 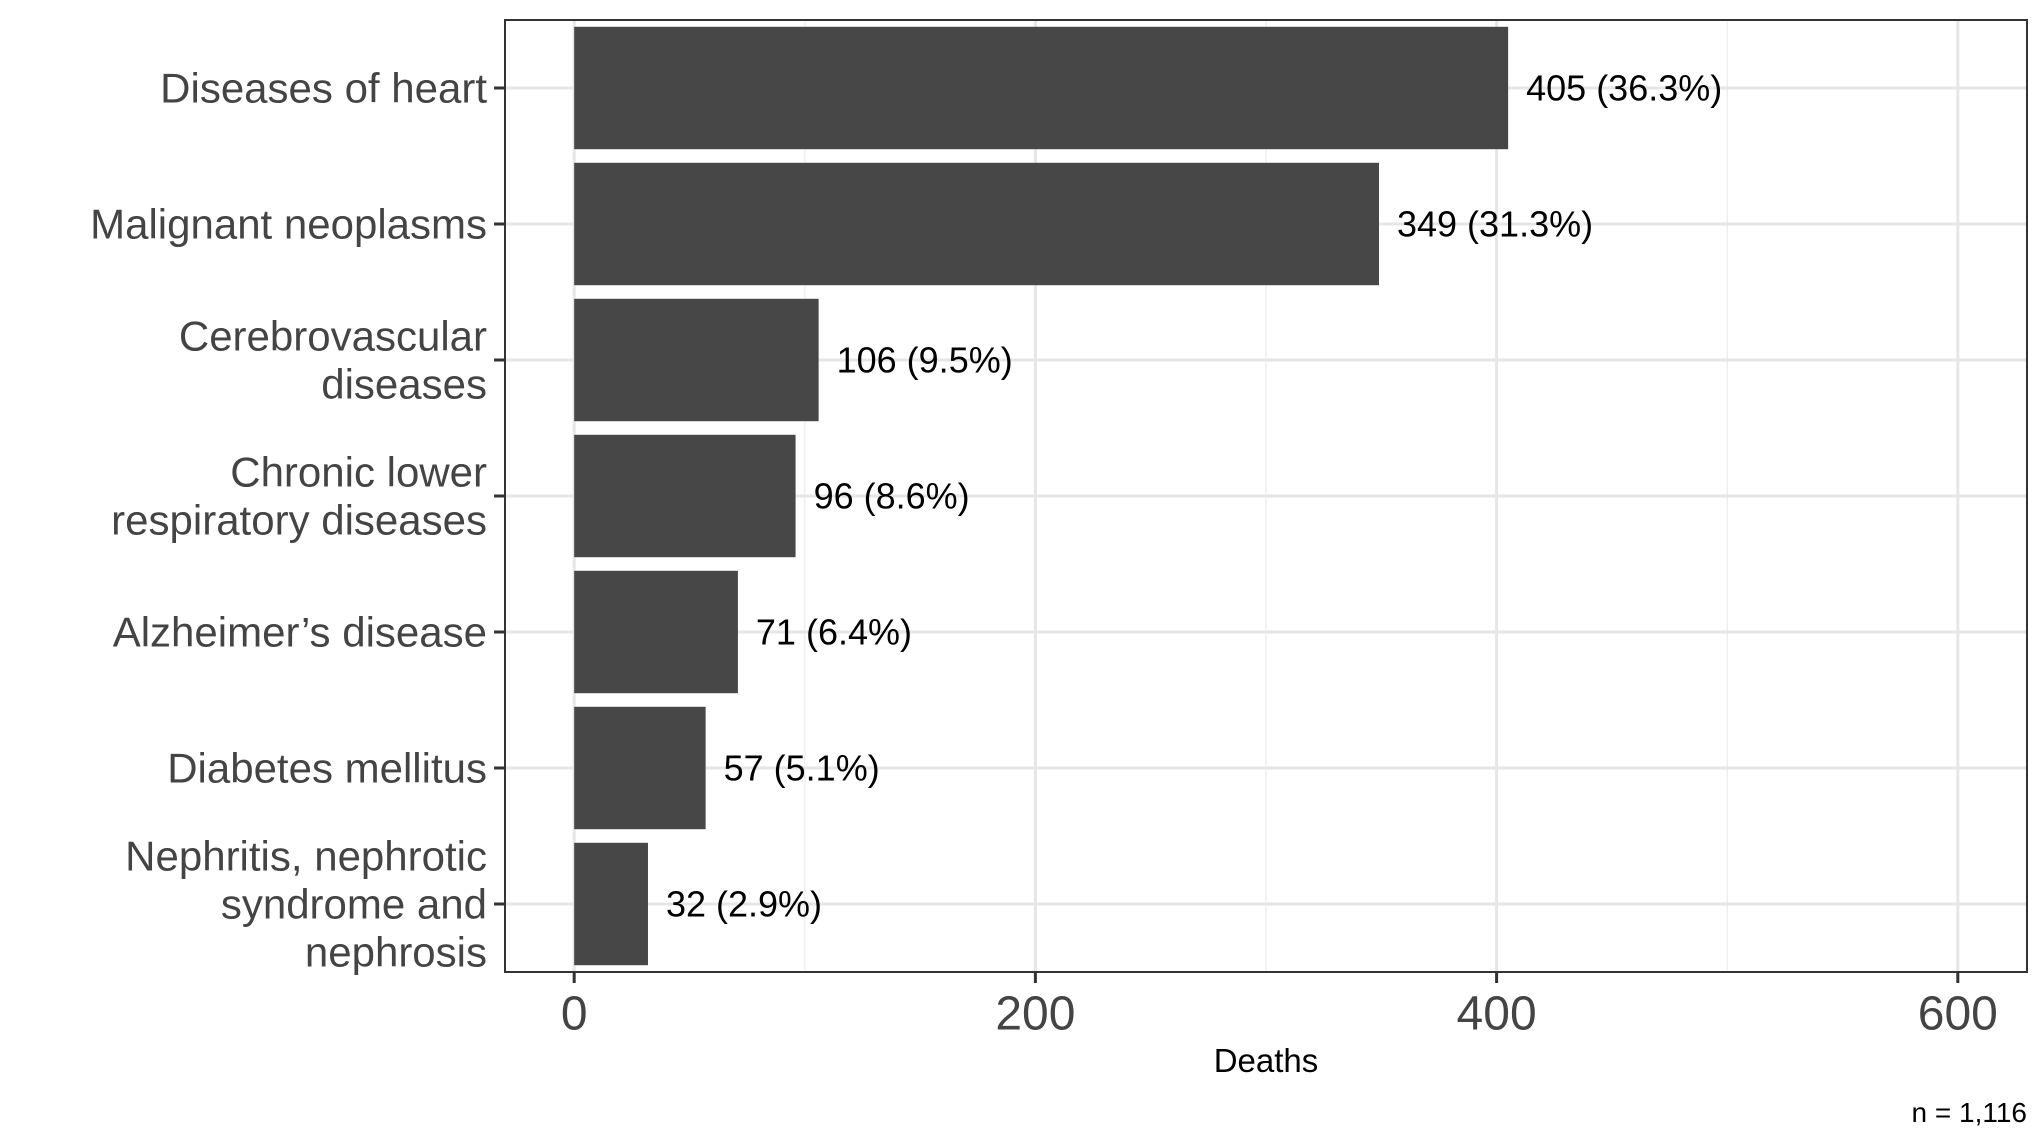 What do you see at coordinates (299, 496) in the screenshot?
I see `y-tick-label: Chronic lower respiratory diseases` at bounding box center [299, 496].